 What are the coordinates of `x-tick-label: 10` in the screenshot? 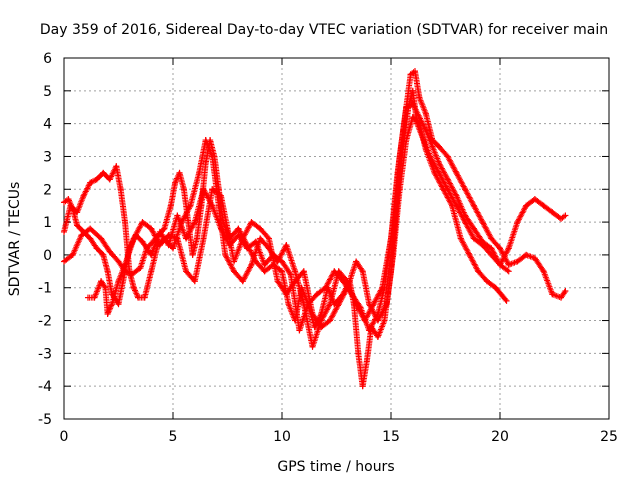 It's located at (282, 437).